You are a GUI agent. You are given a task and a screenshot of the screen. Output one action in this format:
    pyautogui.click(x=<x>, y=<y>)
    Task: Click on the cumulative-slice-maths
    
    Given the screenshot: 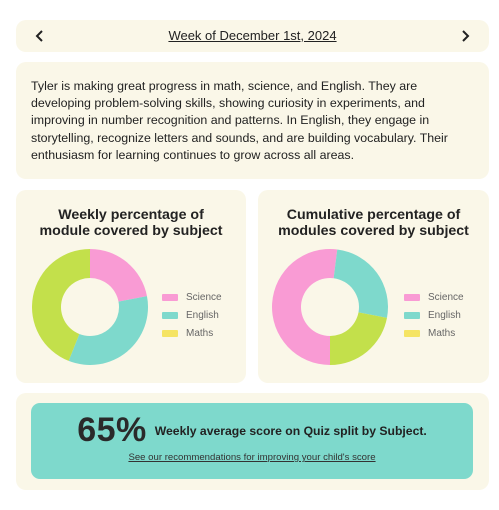 What is the action you would take?
    pyautogui.click(x=358, y=338)
    